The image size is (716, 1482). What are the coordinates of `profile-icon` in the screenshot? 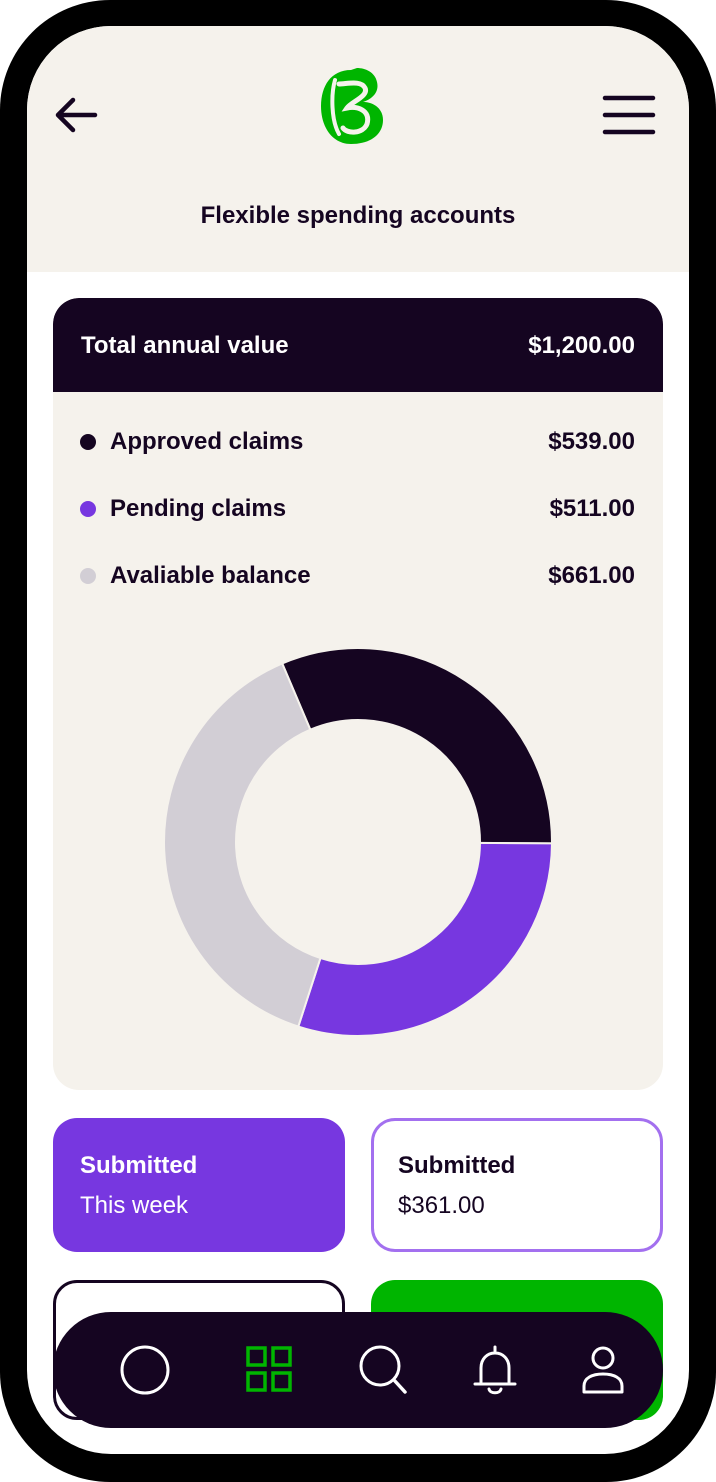 It's located at (603, 1370).